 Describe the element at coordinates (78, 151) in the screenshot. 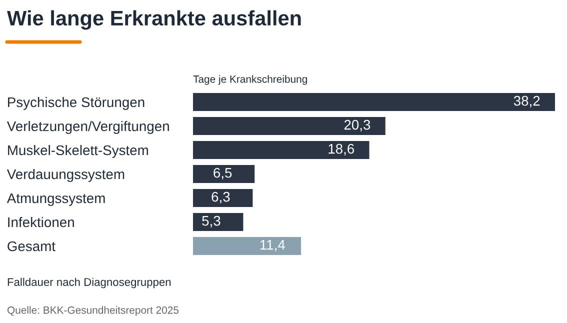

I see `y-tick-label: Muskel-Skelett-System` at that location.